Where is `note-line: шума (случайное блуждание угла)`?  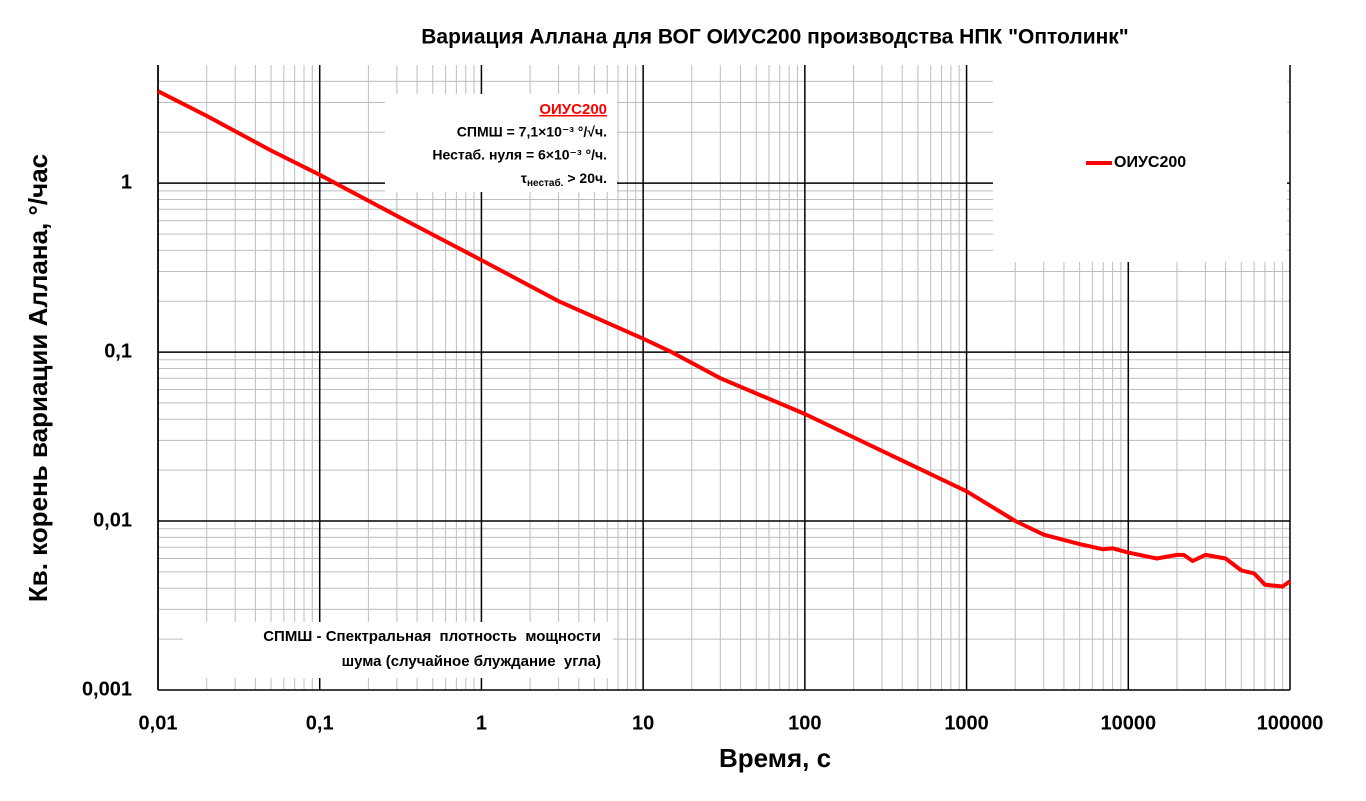
note-line: шума (случайное блуждание угла) is located at coordinates (471, 661).